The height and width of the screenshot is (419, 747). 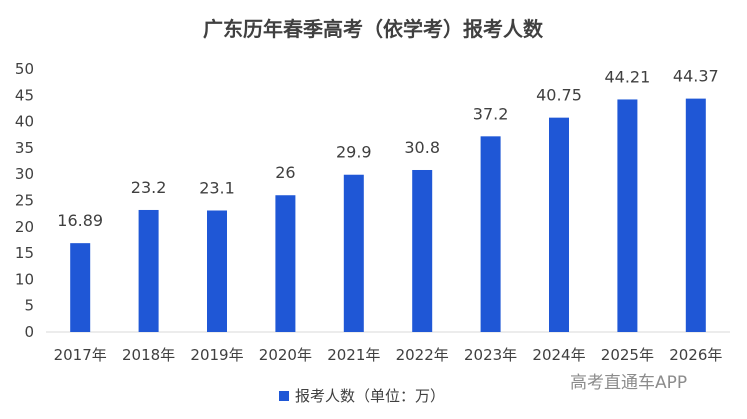 What do you see at coordinates (491, 113) in the screenshot?
I see `data-label: 37.2` at bounding box center [491, 113].